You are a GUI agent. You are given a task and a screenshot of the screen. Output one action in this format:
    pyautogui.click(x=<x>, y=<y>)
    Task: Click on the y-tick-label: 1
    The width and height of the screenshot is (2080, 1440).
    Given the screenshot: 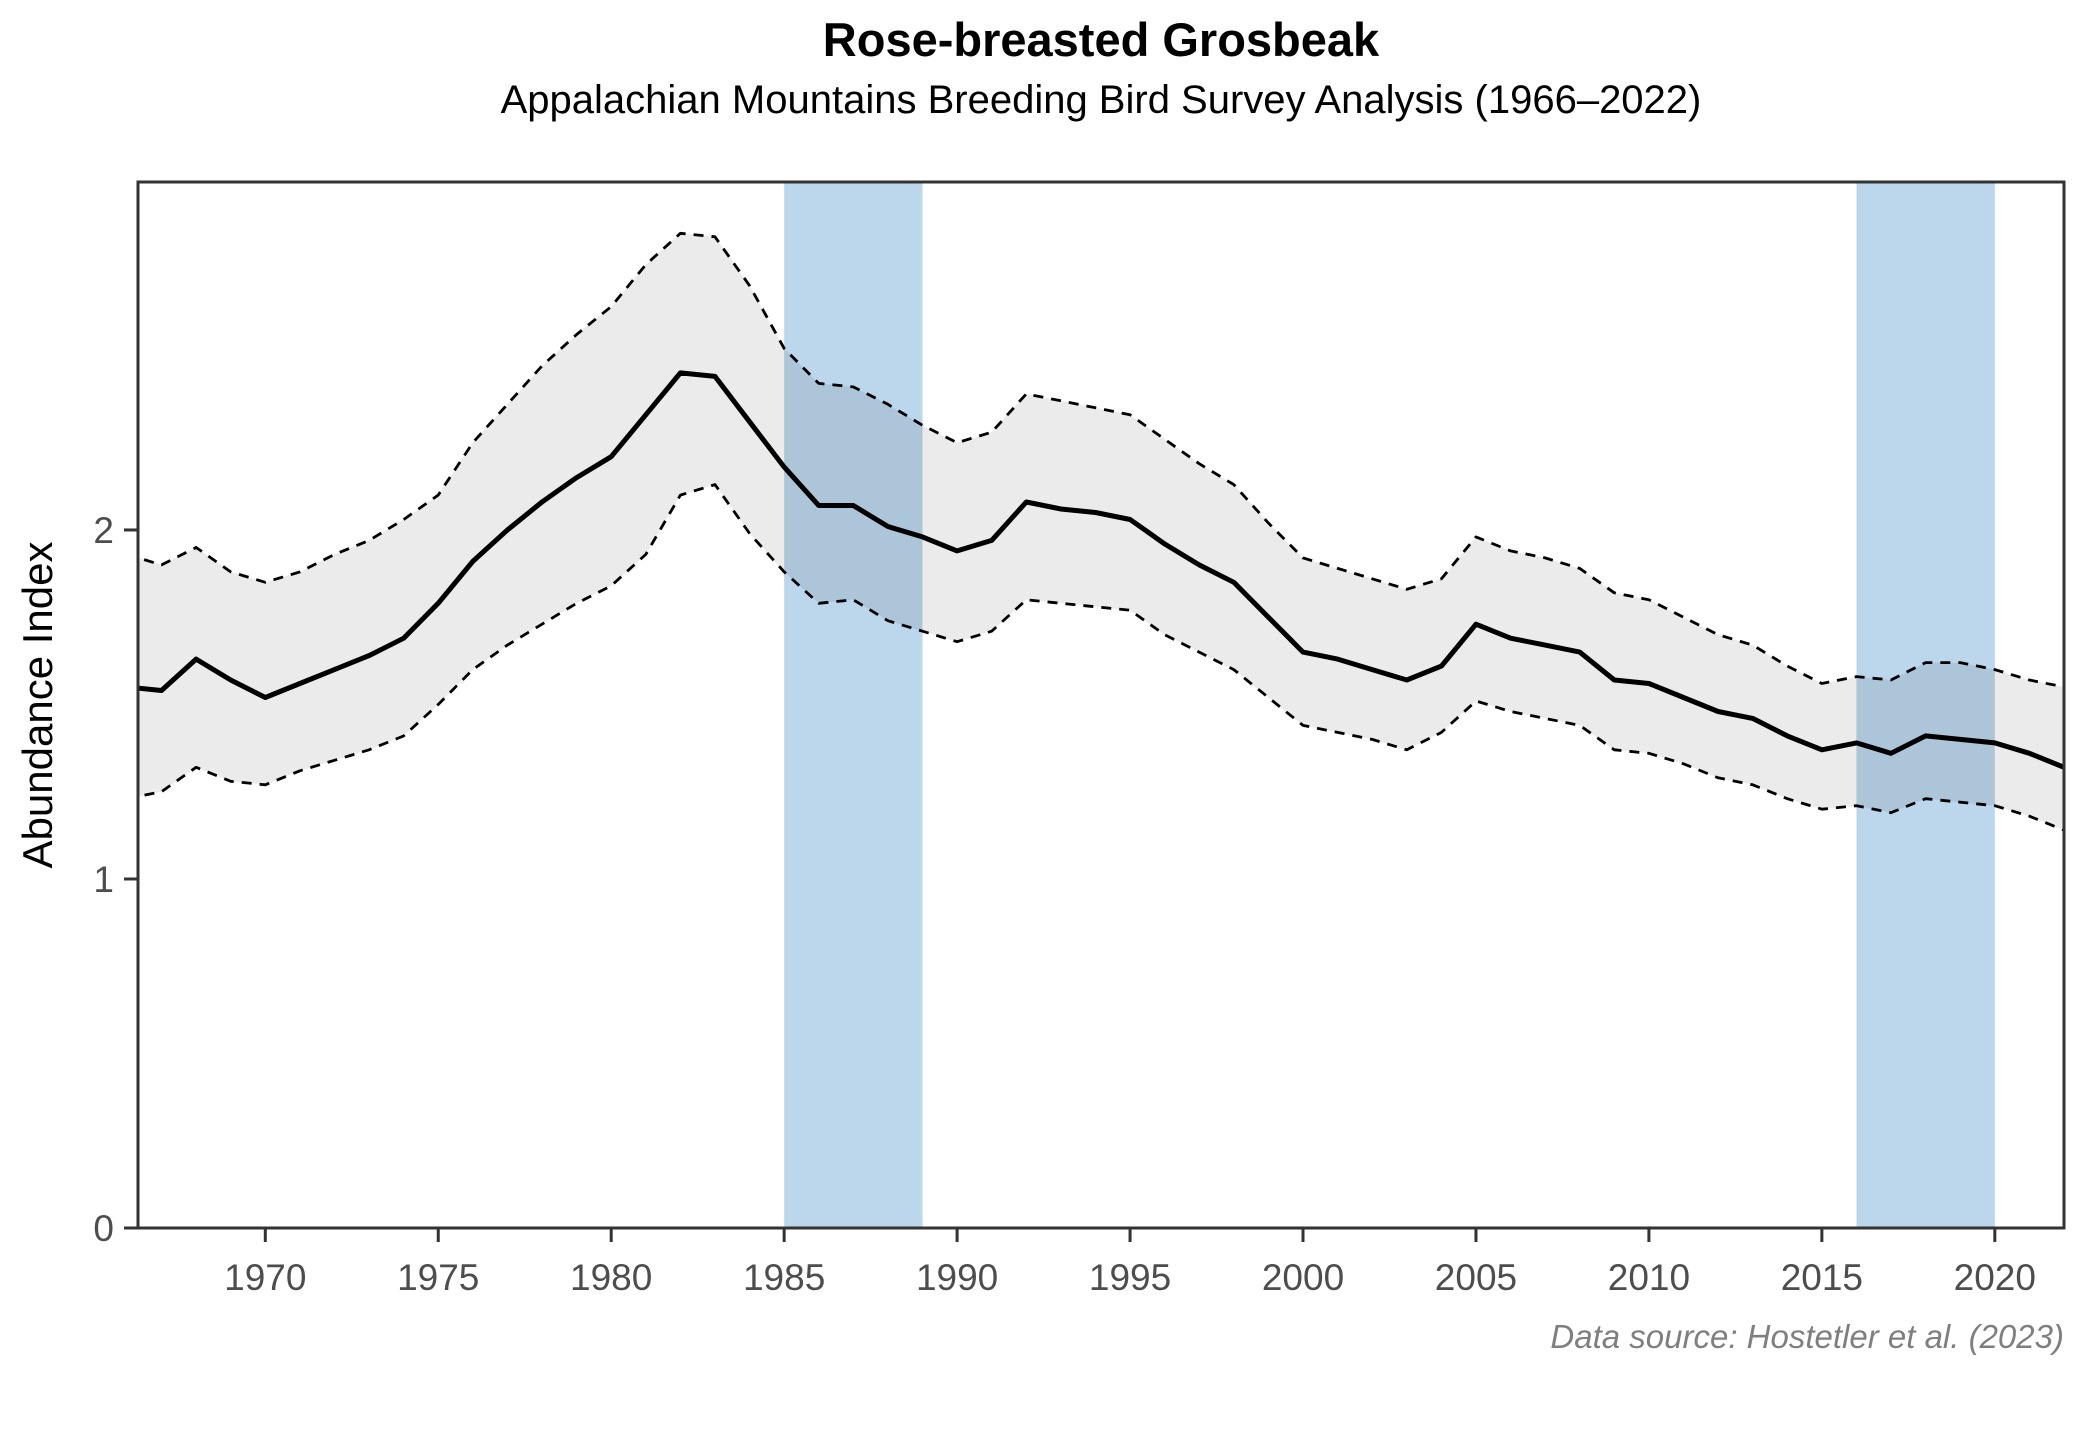 What is the action you would take?
    pyautogui.click(x=103, y=879)
    